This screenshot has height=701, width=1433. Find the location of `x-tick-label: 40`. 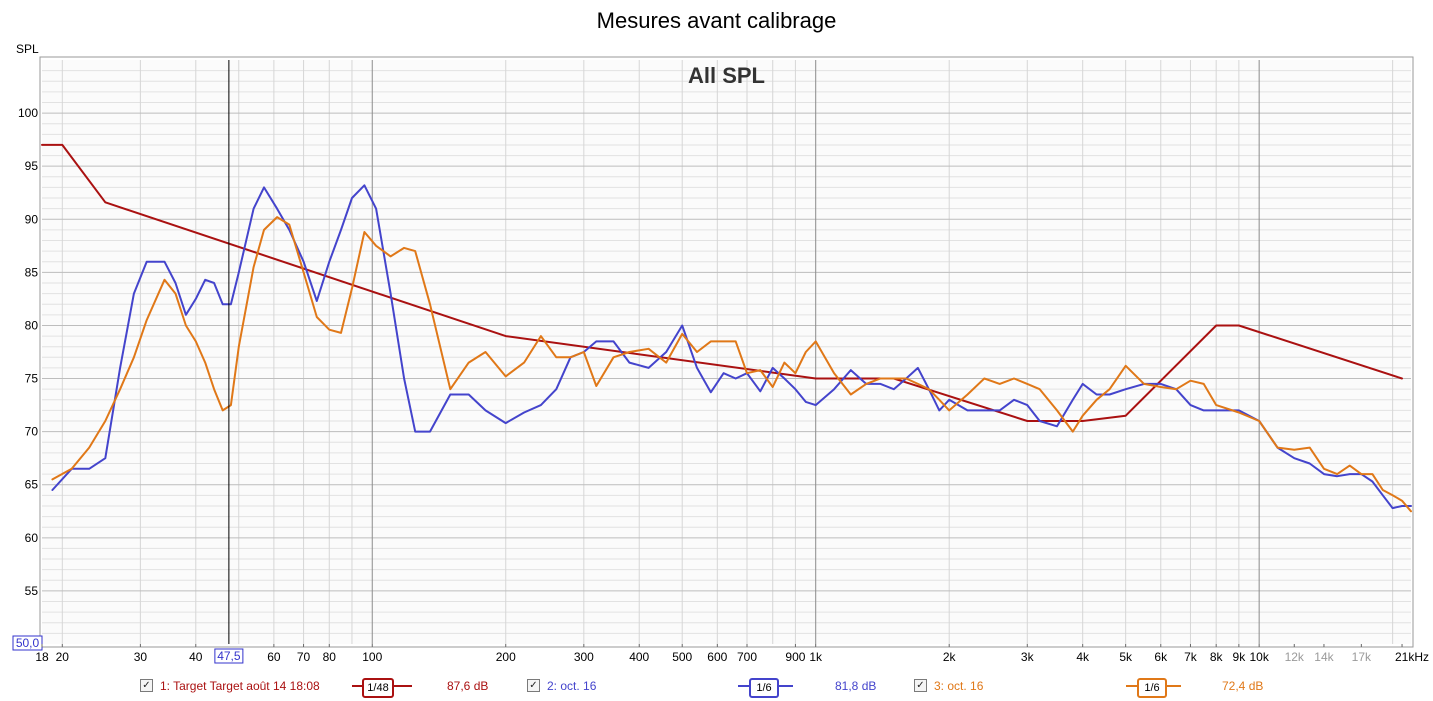

x-tick-label: 40 is located at coordinates (196, 657).